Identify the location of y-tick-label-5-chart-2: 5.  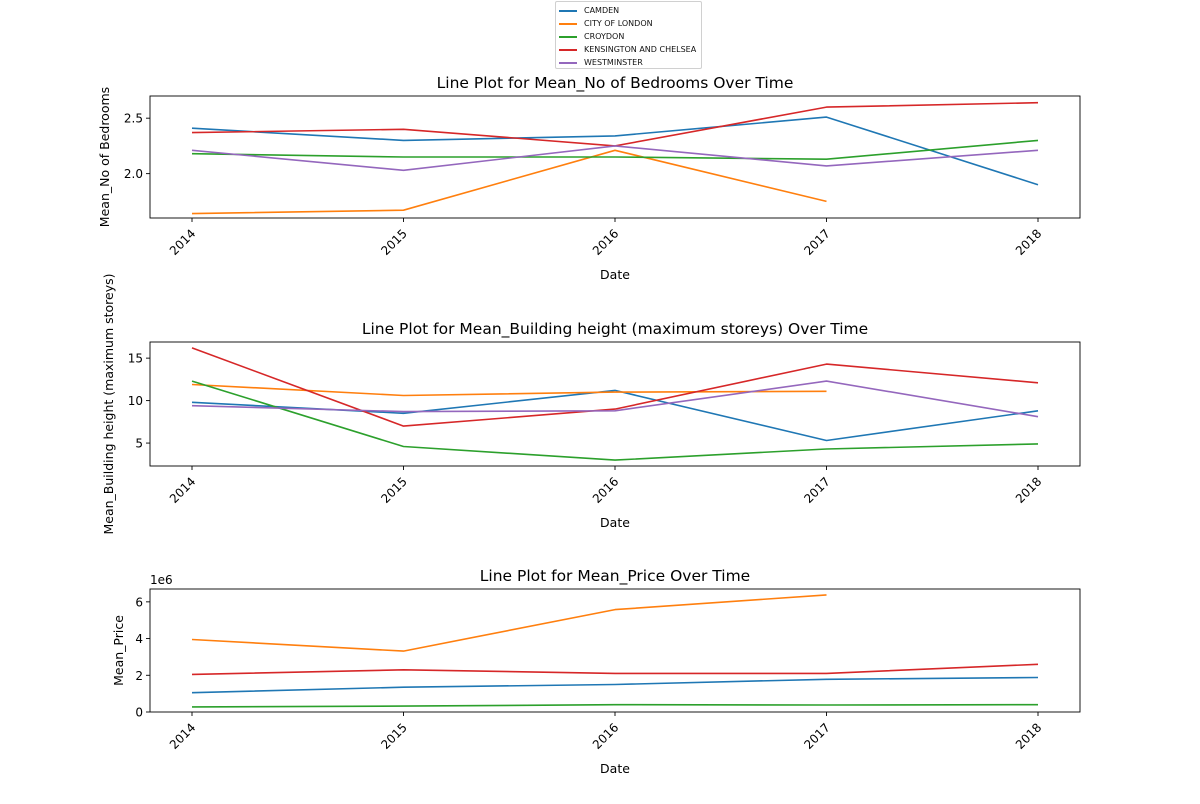
(139, 444).